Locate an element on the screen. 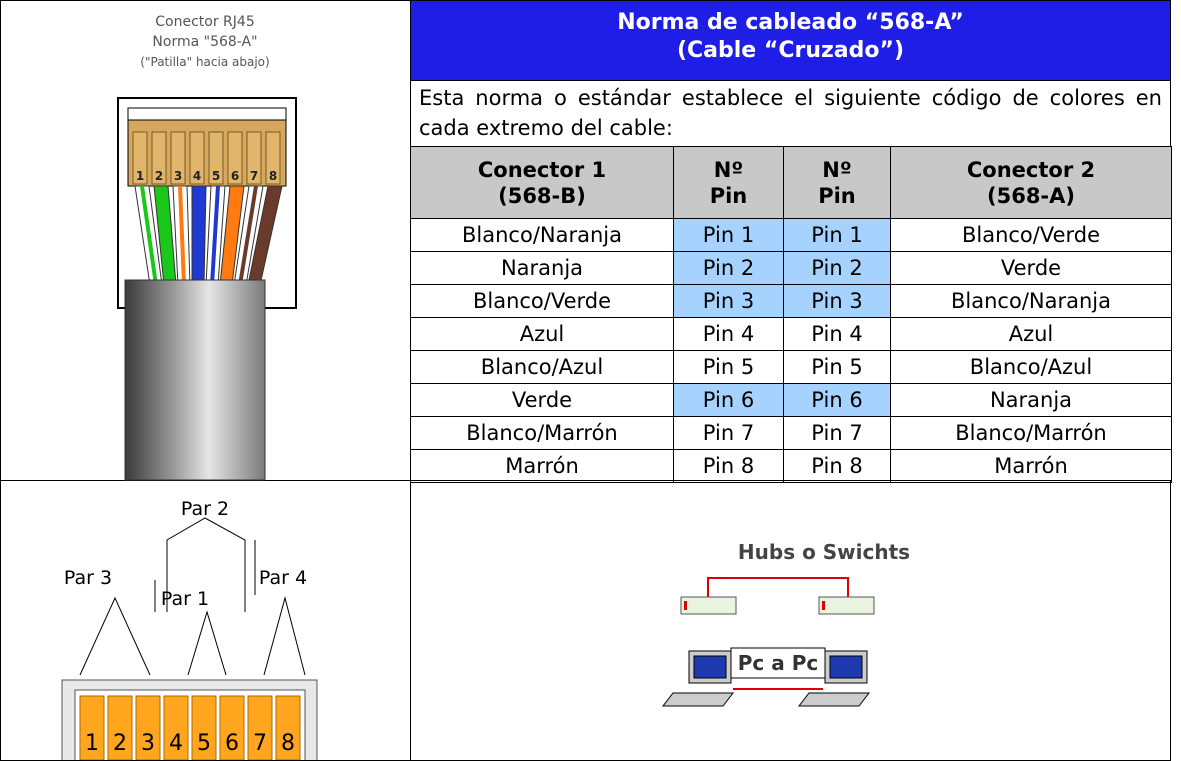  pair-label: Par 2 is located at coordinates (205, 509).